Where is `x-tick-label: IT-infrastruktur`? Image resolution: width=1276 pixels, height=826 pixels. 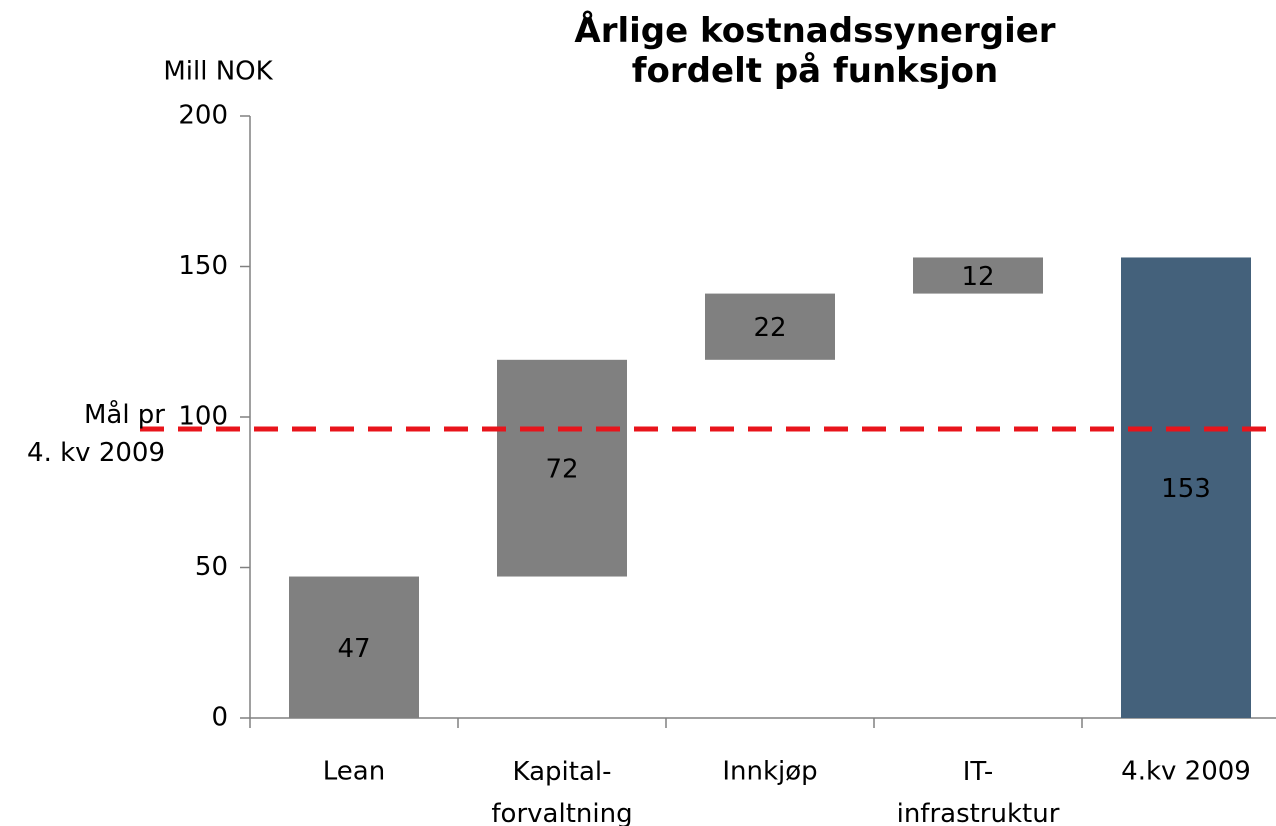 x-tick-label: IT-infrastruktur is located at coordinates (978, 791).